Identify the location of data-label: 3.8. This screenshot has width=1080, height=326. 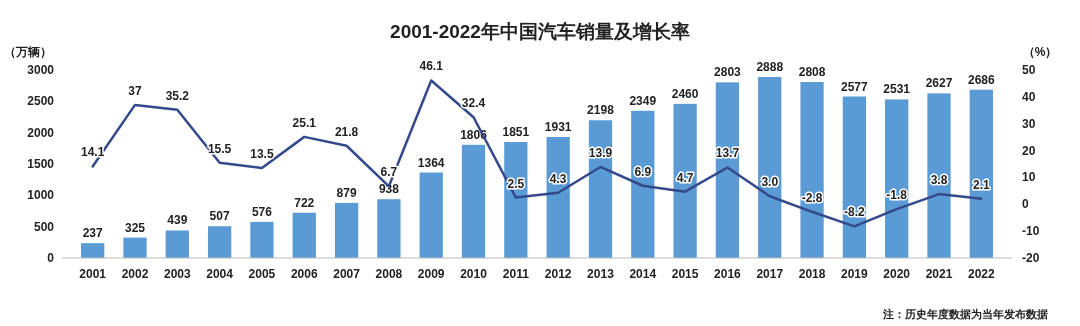
(939, 180).